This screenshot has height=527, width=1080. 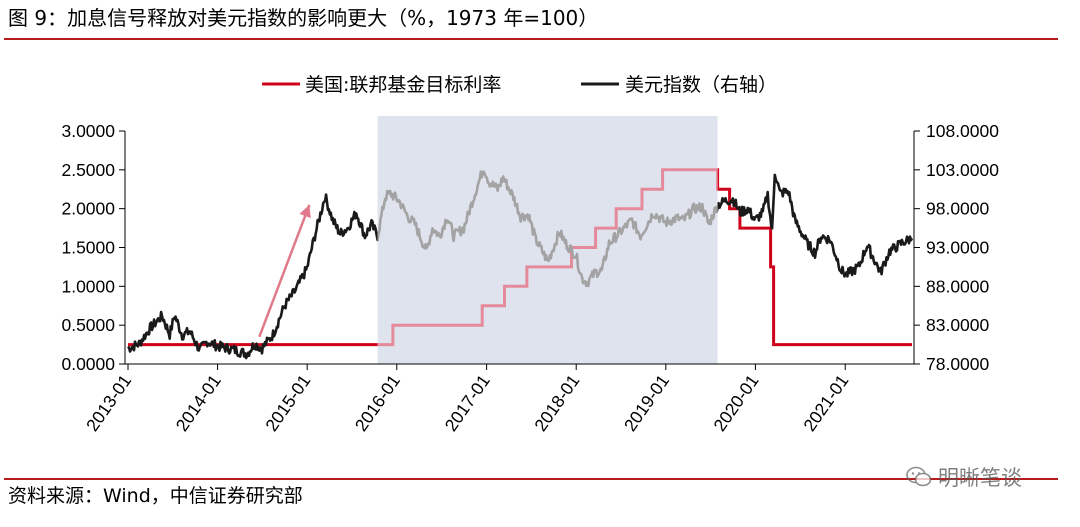 What do you see at coordinates (958, 209) in the screenshot?
I see `y-right-tick-label: 98.0000` at bounding box center [958, 209].